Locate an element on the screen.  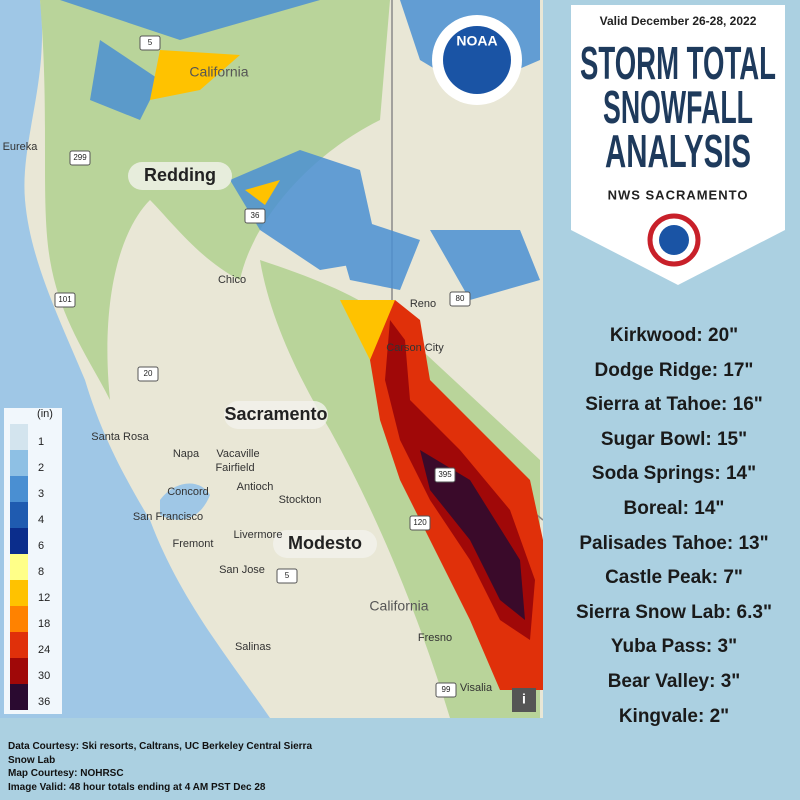
town-label: San Francisco is located at coordinates (168, 517).